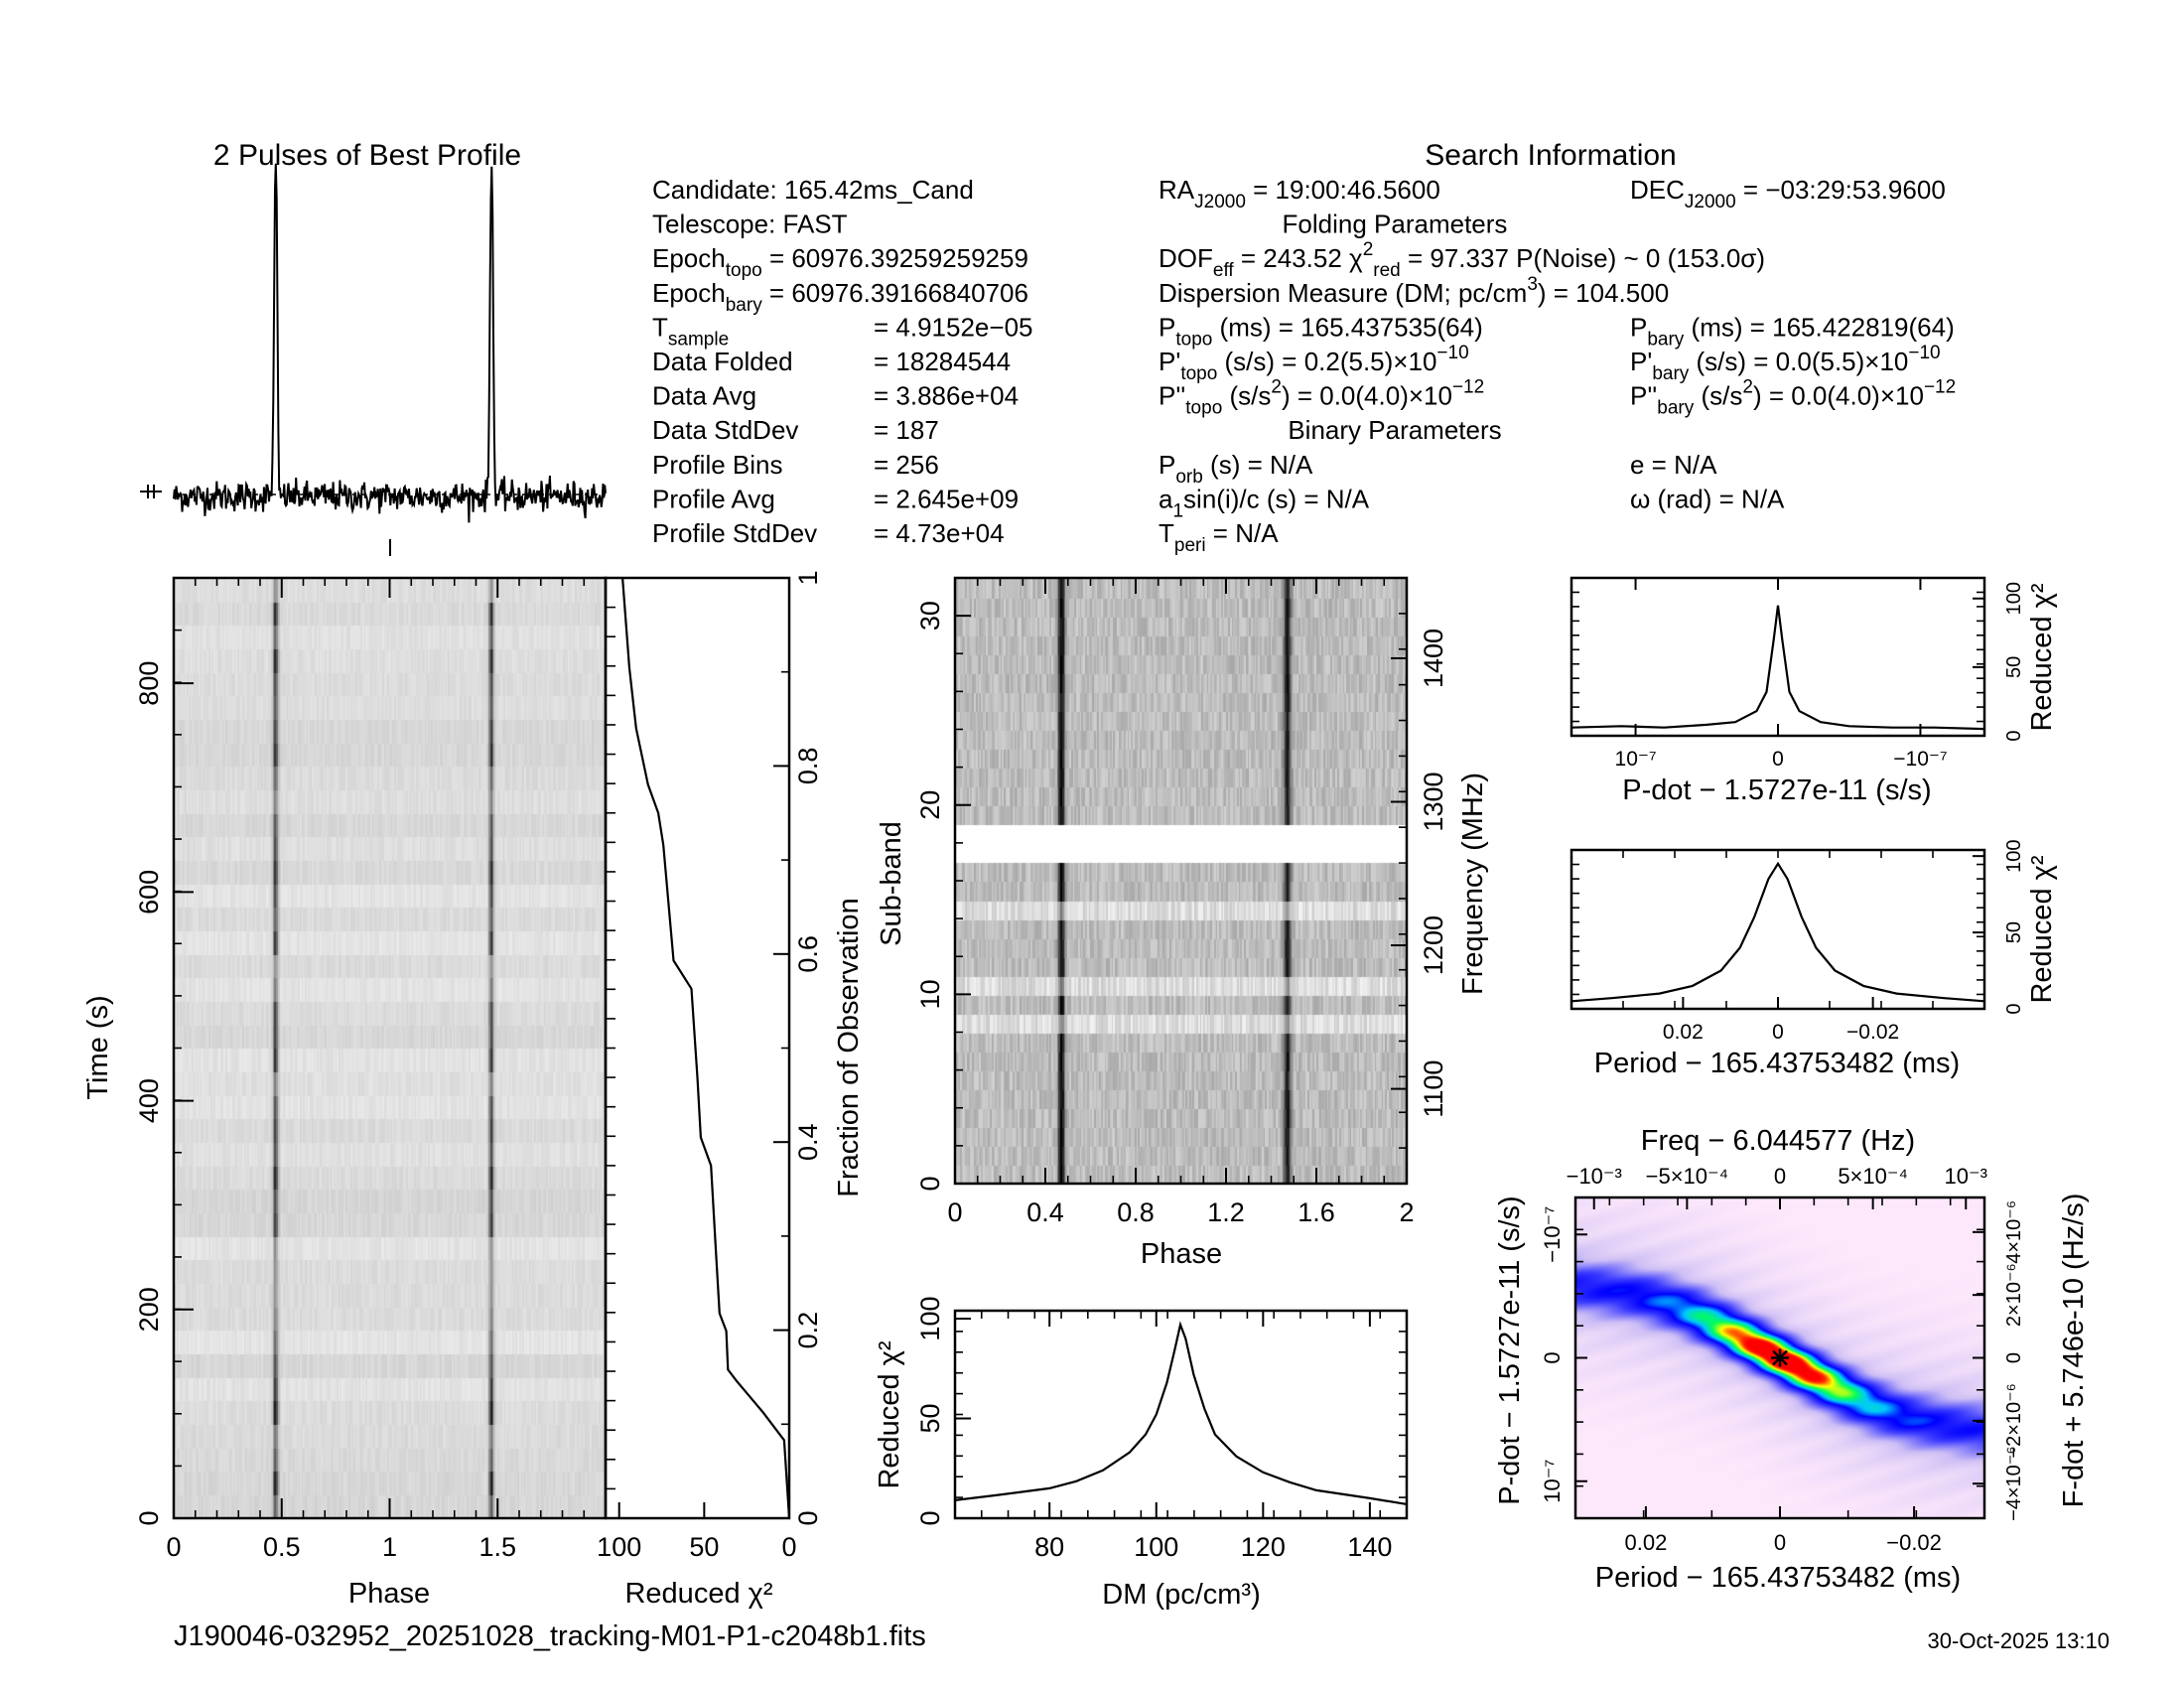 This screenshot has height=1688, width=2184. What do you see at coordinates (1343, 293) in the screenshot?
I see `info-text: Dispersion Measure (DM; pc/cm` at bounding box center [1343, 293].